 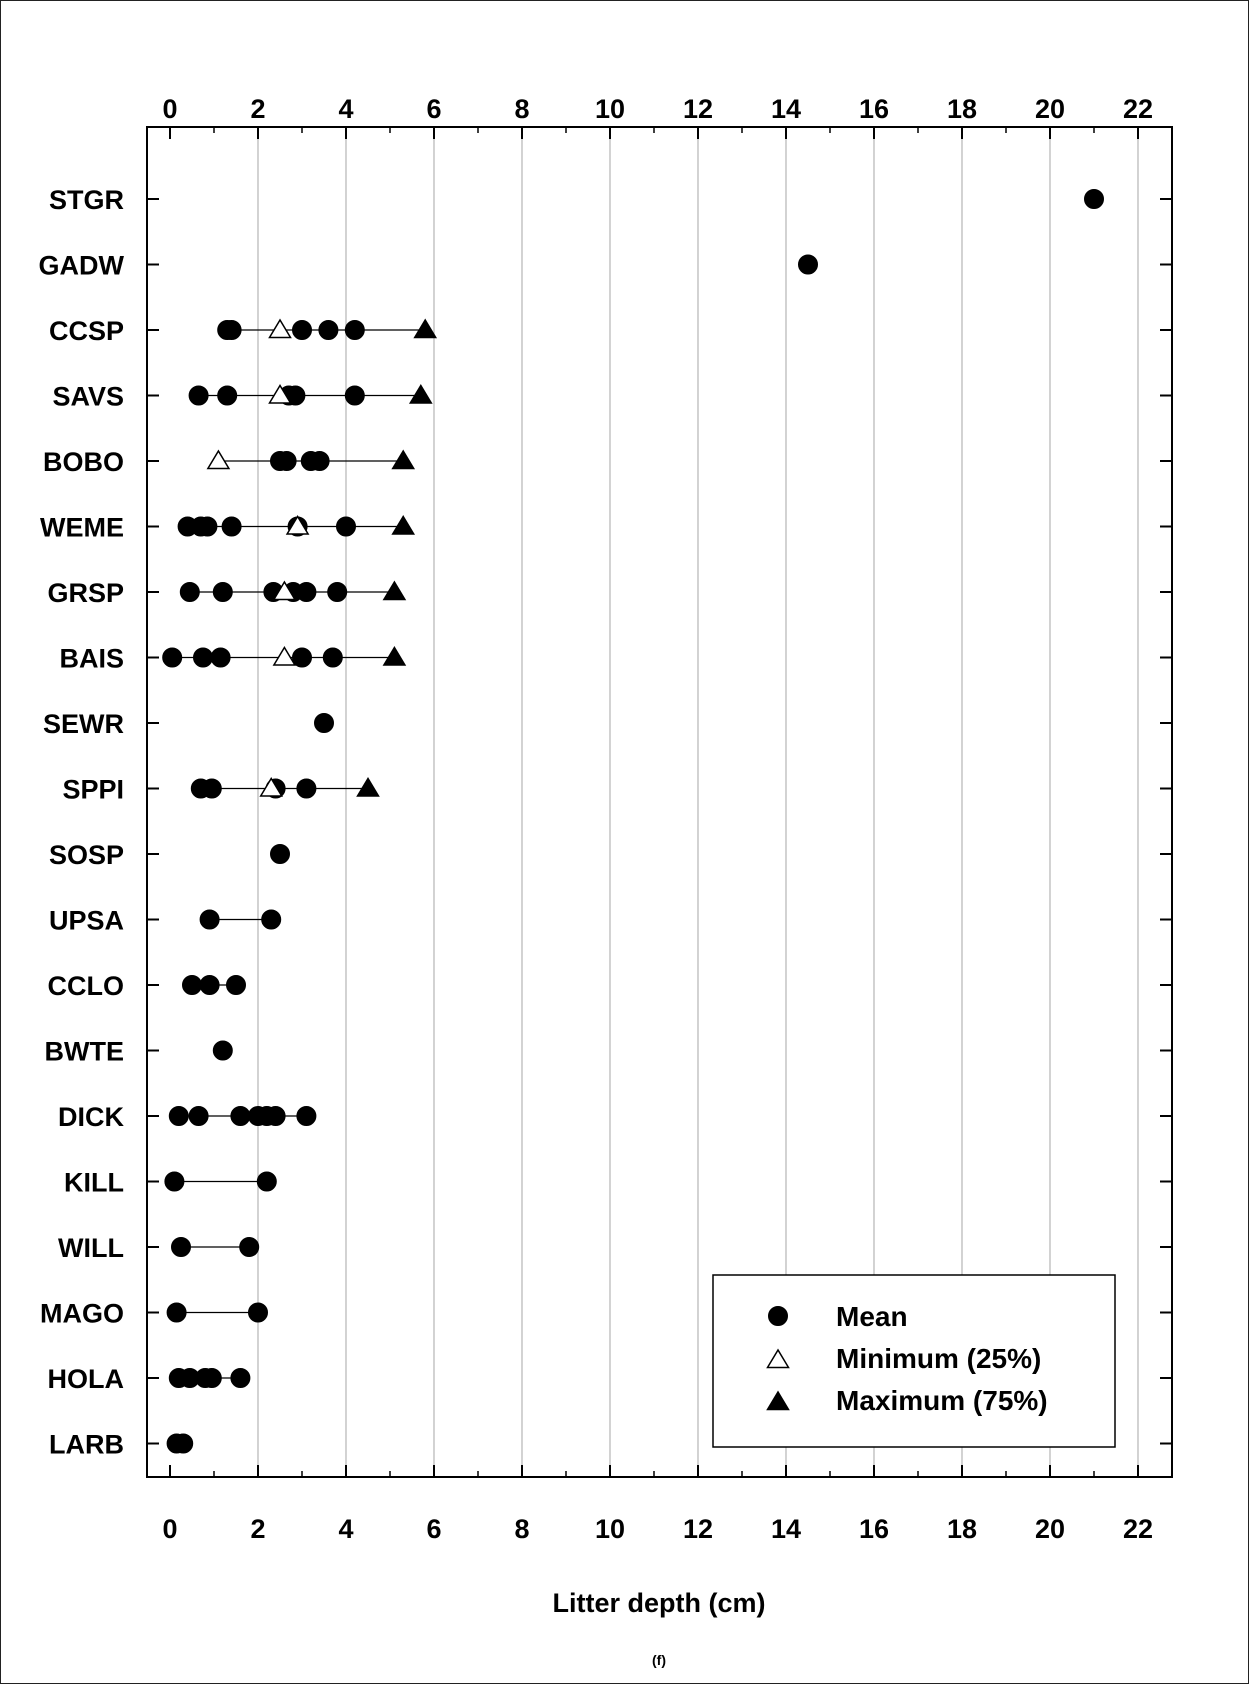 What do you see at coordinates (94, 1183) in the screenshot?
I see `category-label: KILL` at bounding box center [94, 1183].